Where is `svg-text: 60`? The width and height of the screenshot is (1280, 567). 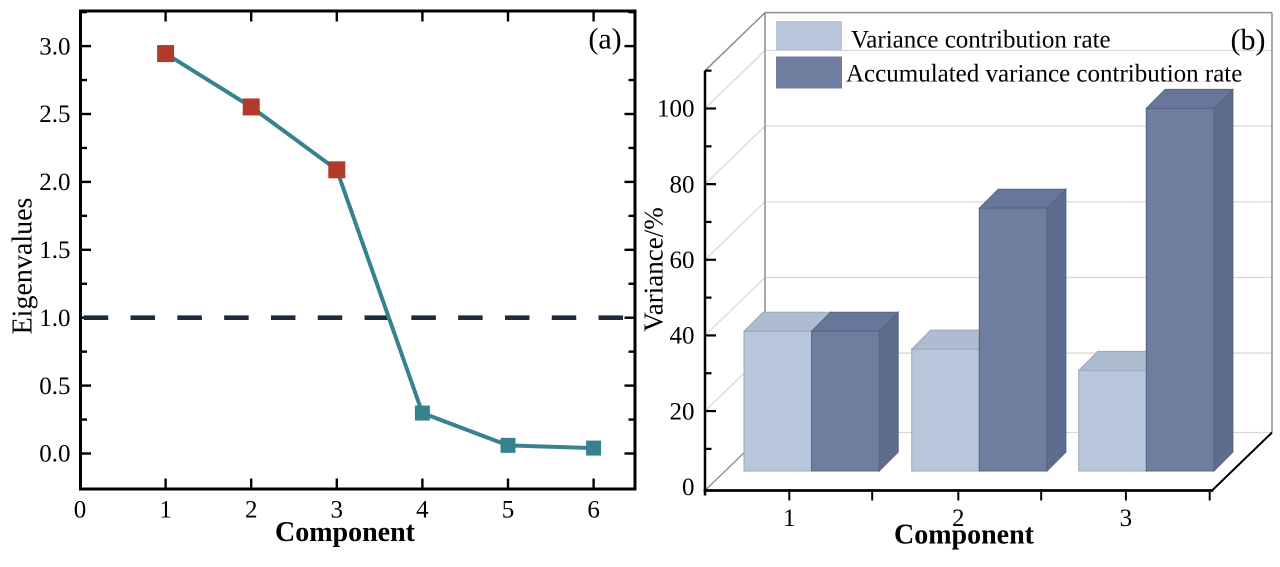
svg-text: 60 is located at coordinates (682, 260).